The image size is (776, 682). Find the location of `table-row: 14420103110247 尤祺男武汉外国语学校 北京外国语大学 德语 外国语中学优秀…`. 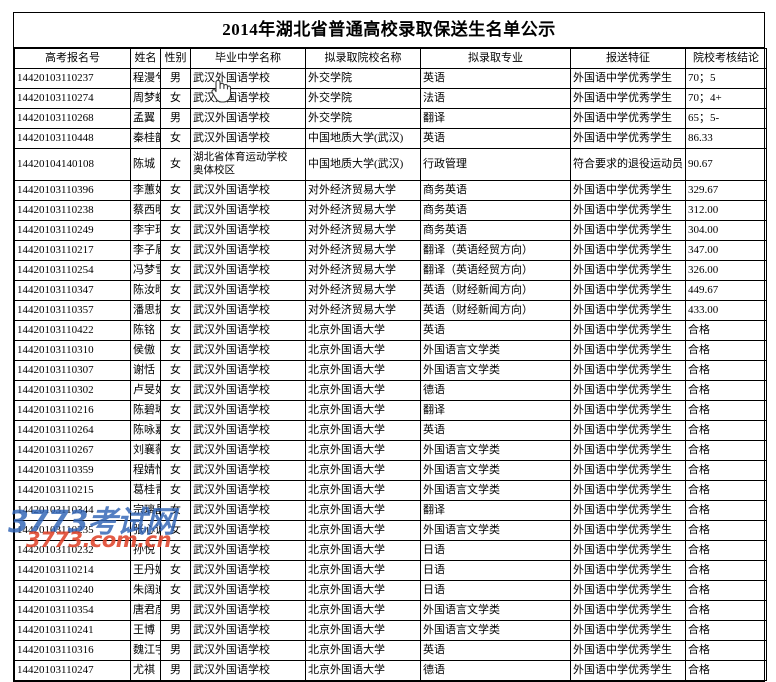

table-row: 14420103110247 尤祺男武汉外国语学校 北京外国语大学 德语 外国语中学优秀… is located at coordinates (390, 670).